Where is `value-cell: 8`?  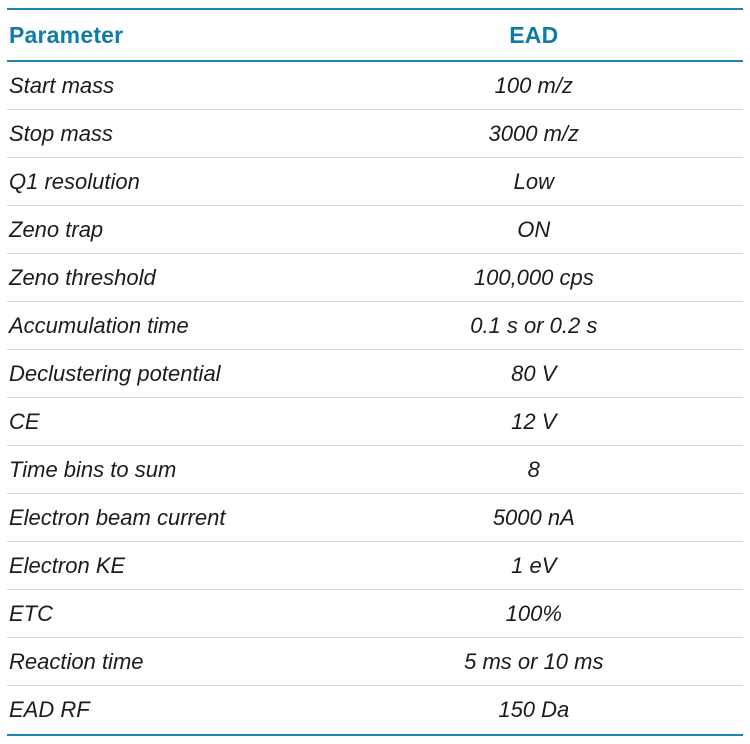
value-cell: 8 is located at coordinates (533, 469).